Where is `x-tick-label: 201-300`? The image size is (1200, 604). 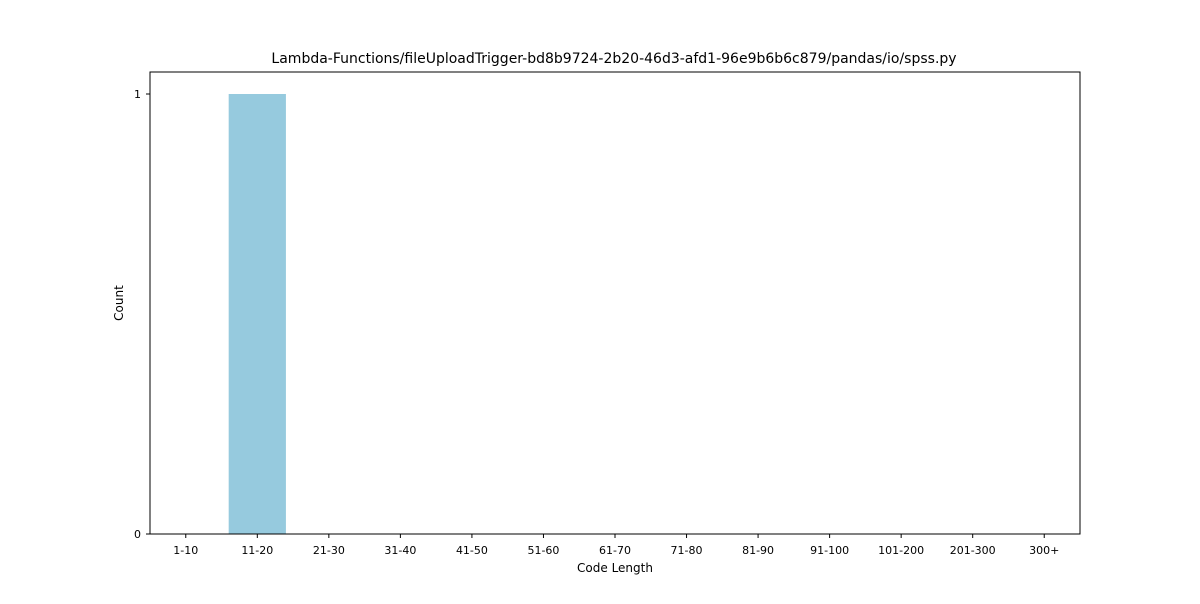
x-tick-label: 201-300 is located at coordinates (973, 550).